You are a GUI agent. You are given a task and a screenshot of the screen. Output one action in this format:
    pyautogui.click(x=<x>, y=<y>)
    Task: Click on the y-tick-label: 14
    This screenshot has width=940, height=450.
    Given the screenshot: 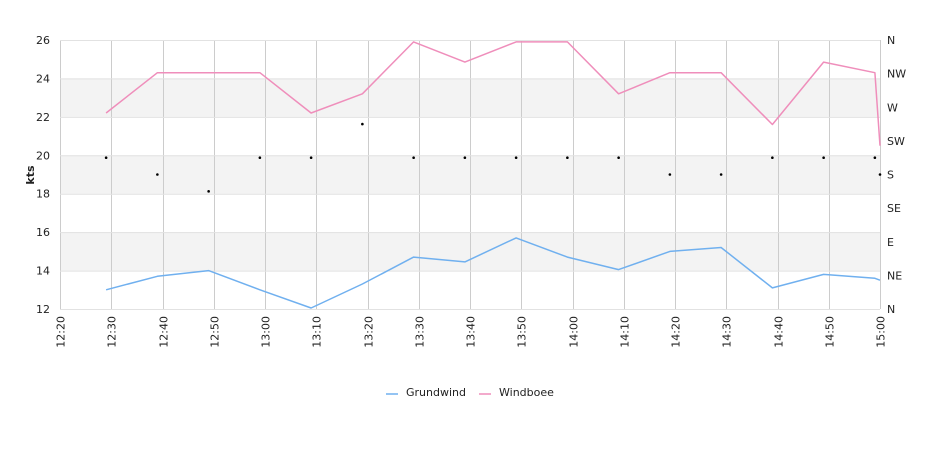 What is the action you would take?
    pyautogui.click(x=43, y=271)
    